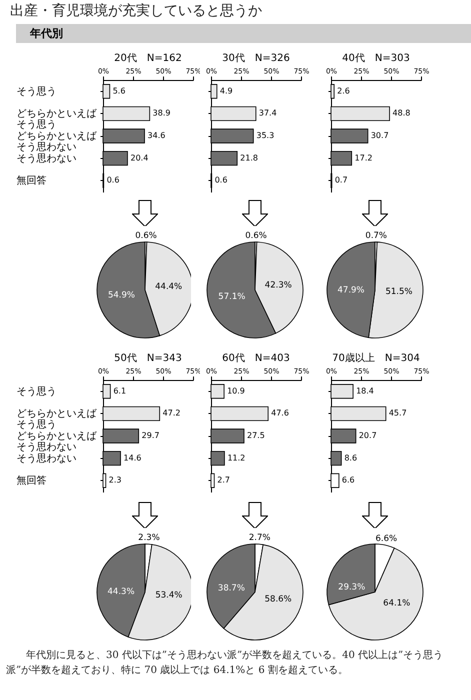 Image resolution: width=471 pixels, height=700 pixels. What do you see at coordinates (376, 58) in the screenshot?
I see `chart-title: 40代 N=303` at bounding box center [376, 58].